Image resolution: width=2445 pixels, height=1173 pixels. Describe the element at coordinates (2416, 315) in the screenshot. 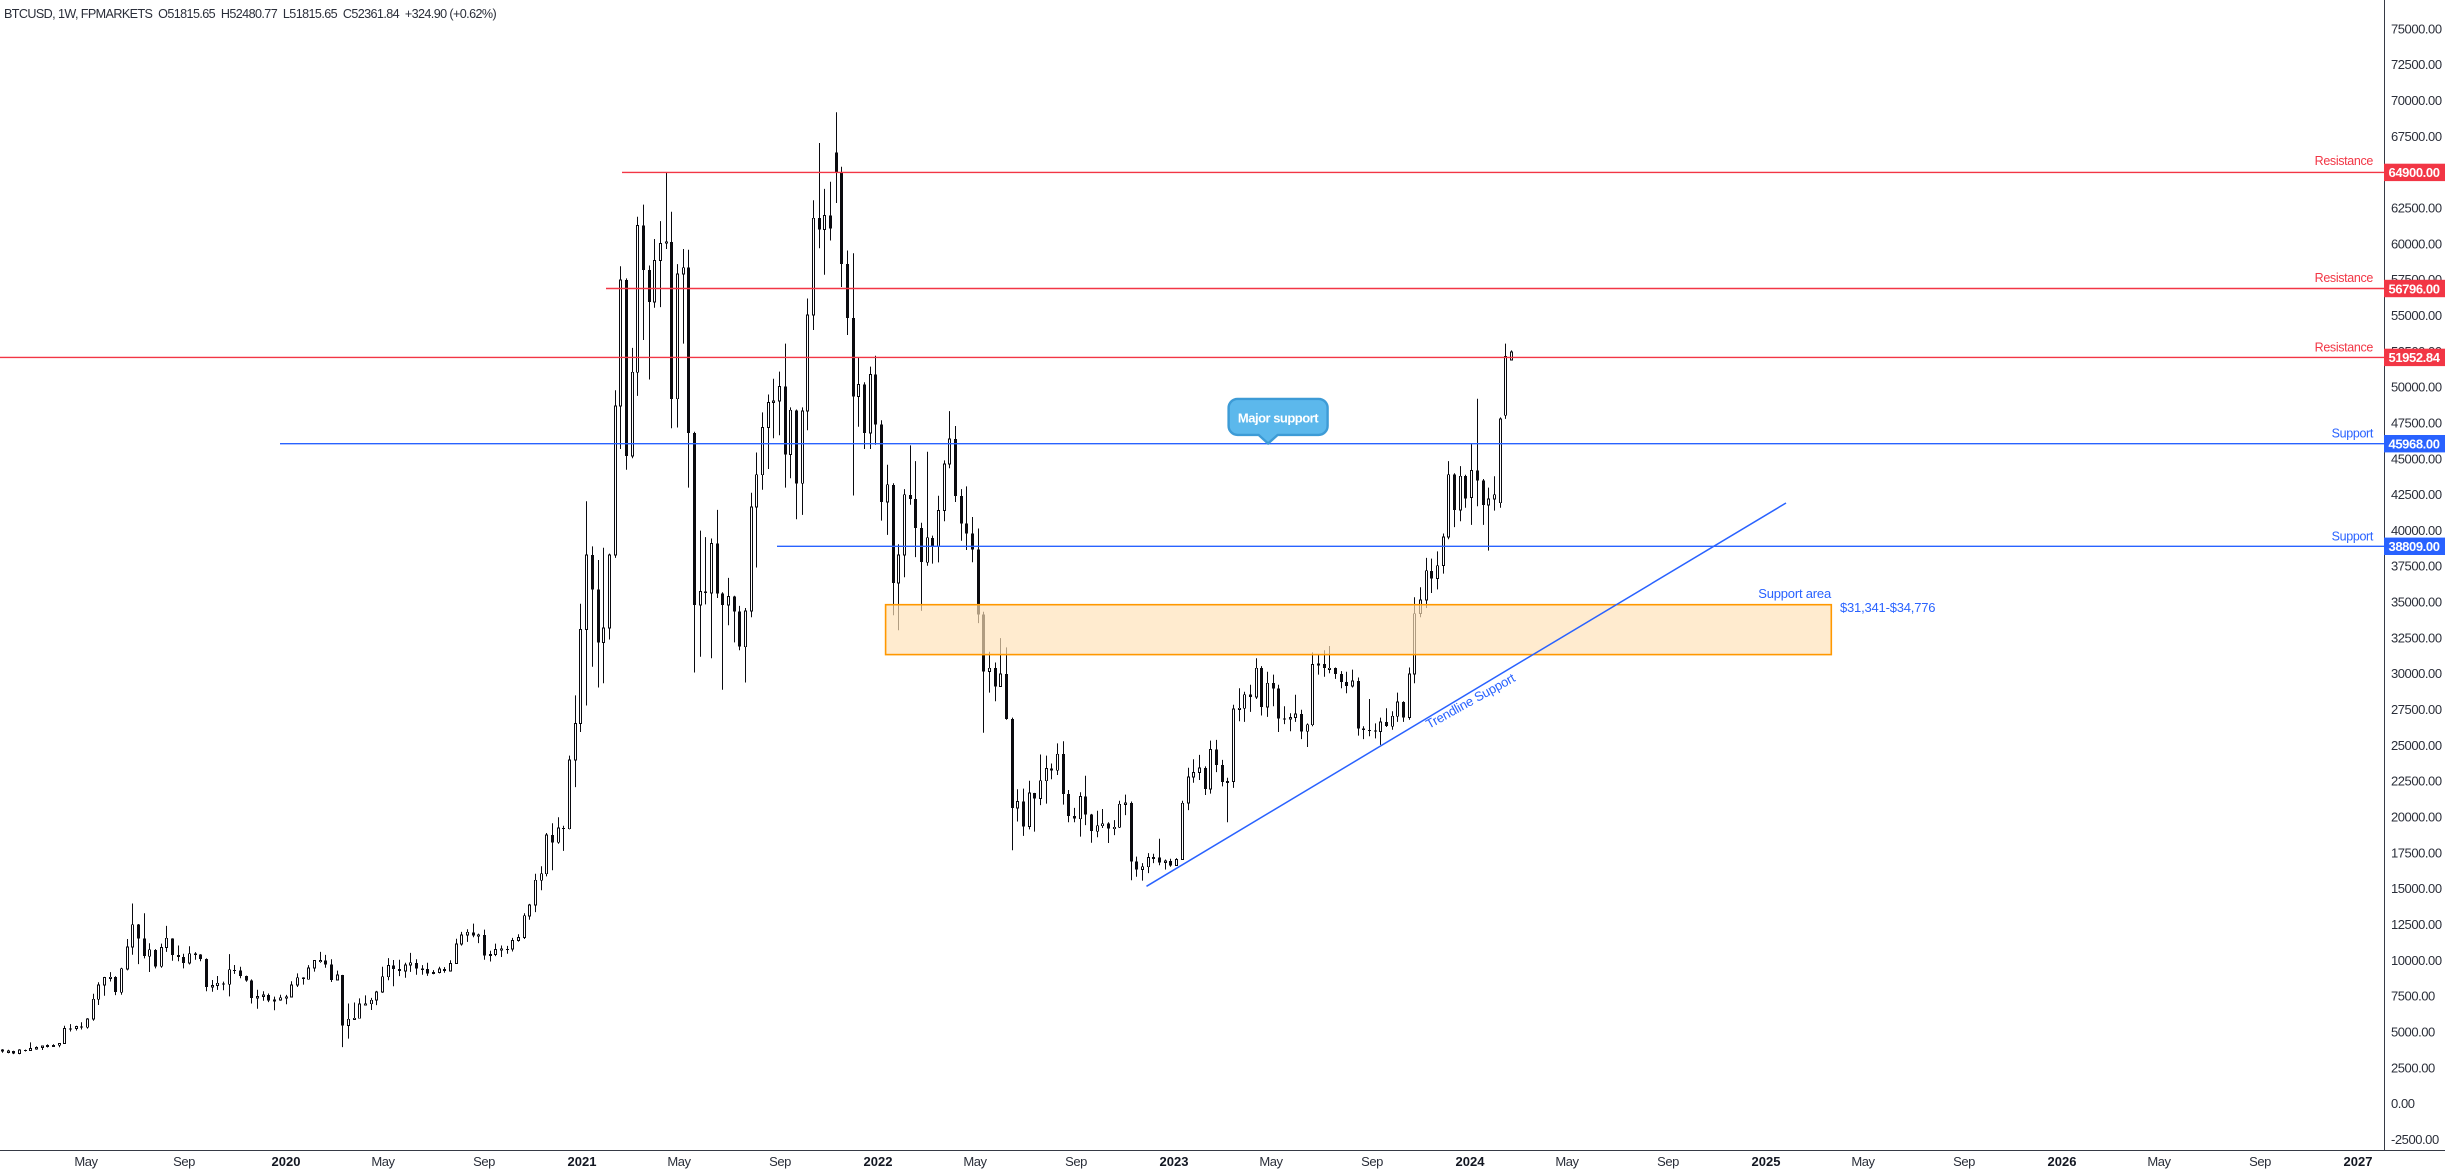

I see `svg-text: 55000.00` at that location.